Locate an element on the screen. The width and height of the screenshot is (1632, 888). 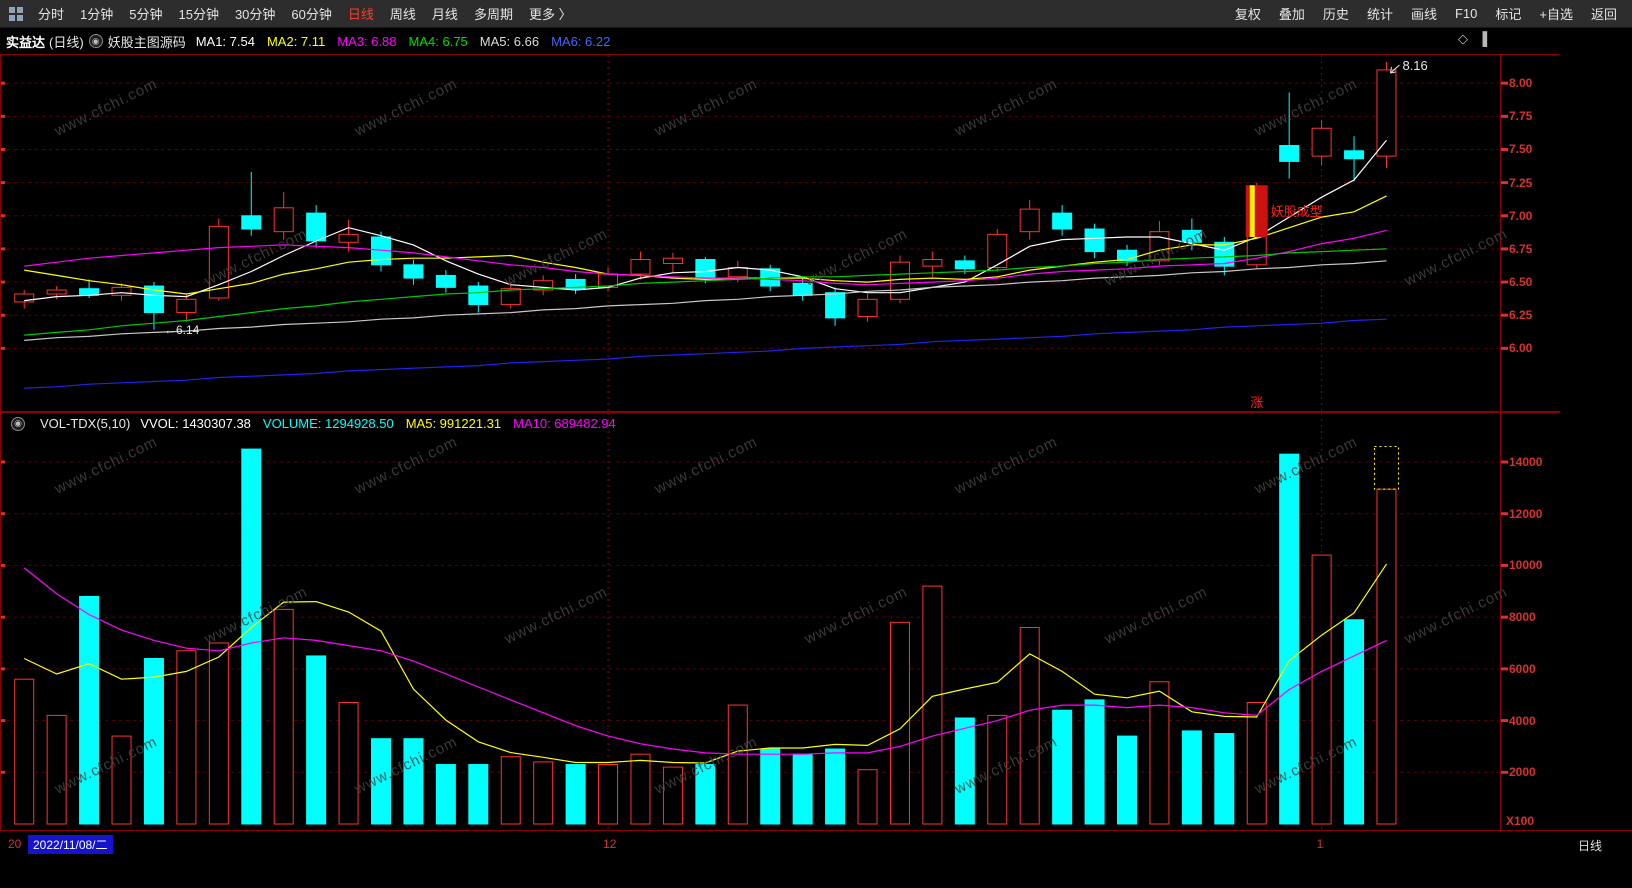
toolbar-actions: 复权 叠加 历史 统计 画线 F10 标记 +自选 返回 is located at coordinates (1426, 13).